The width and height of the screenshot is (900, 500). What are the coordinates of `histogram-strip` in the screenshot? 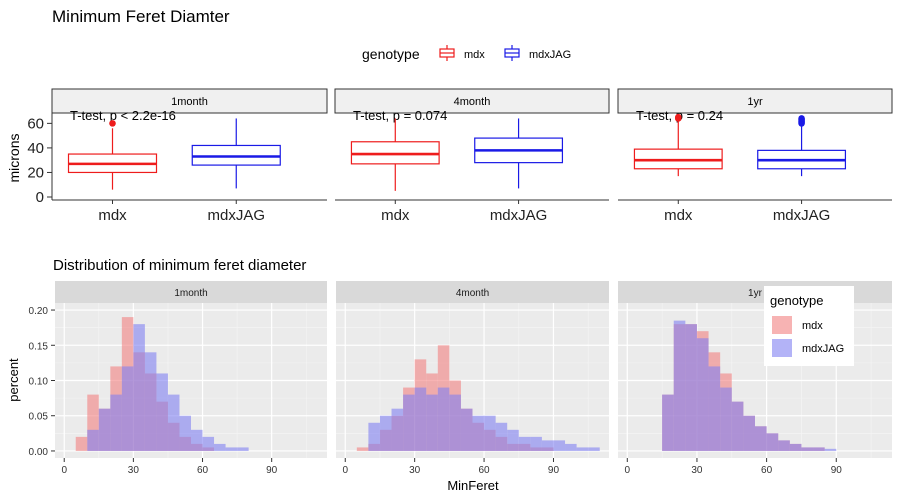 It's located at (472, 292).